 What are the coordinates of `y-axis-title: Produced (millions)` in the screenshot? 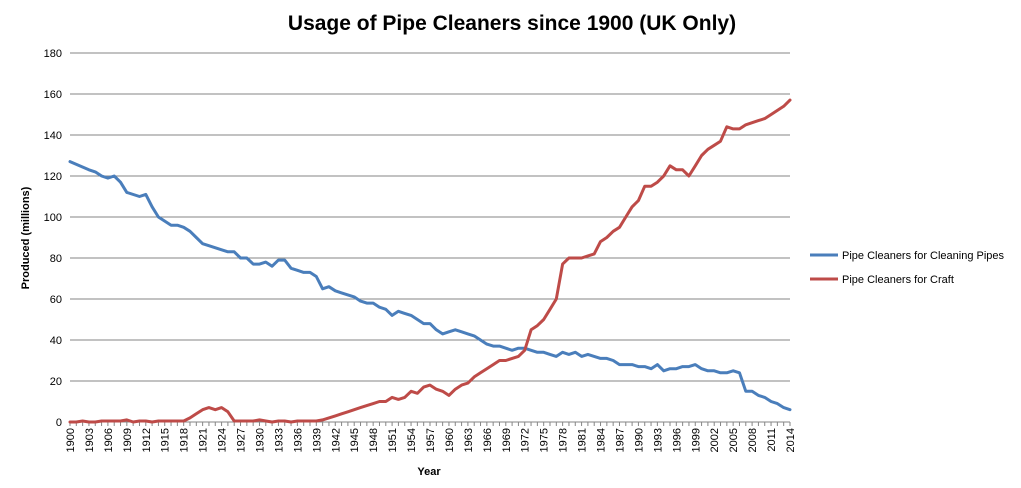 It's located at (26, 237).